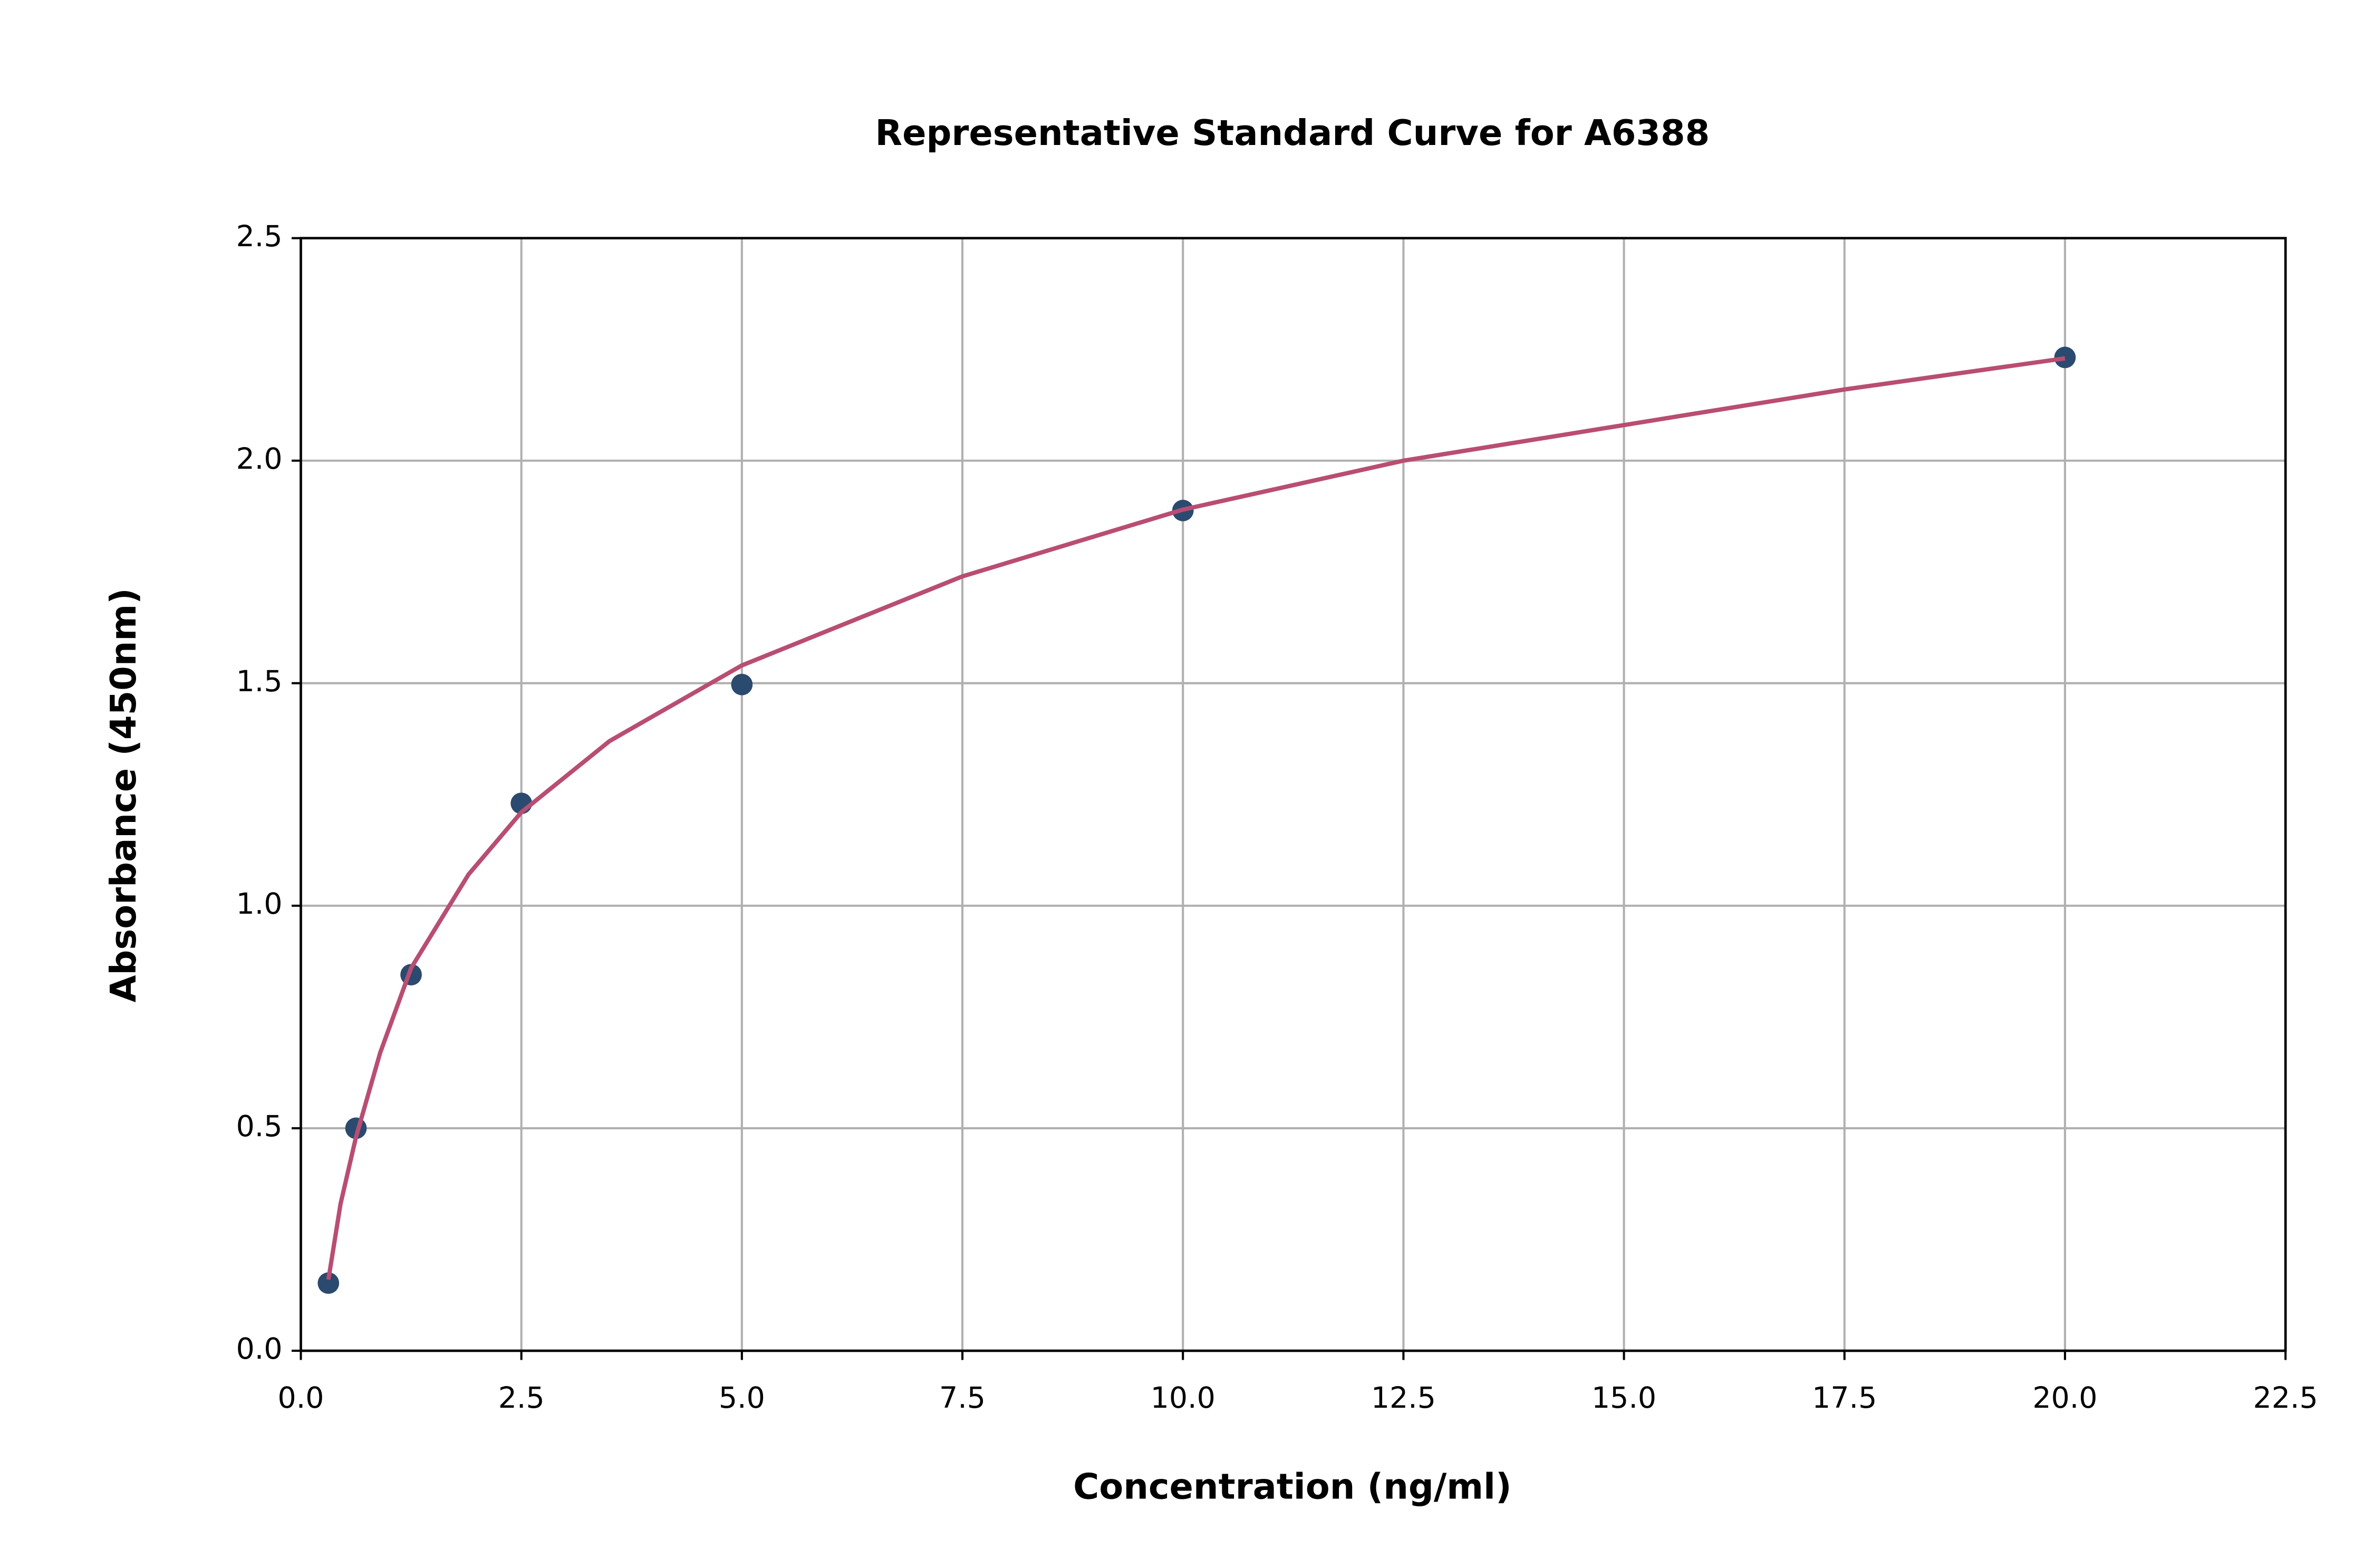 This screenshot has width=2373, height=1568. I want to click on x-tick-label: 17.5, so click(1844, 1398).